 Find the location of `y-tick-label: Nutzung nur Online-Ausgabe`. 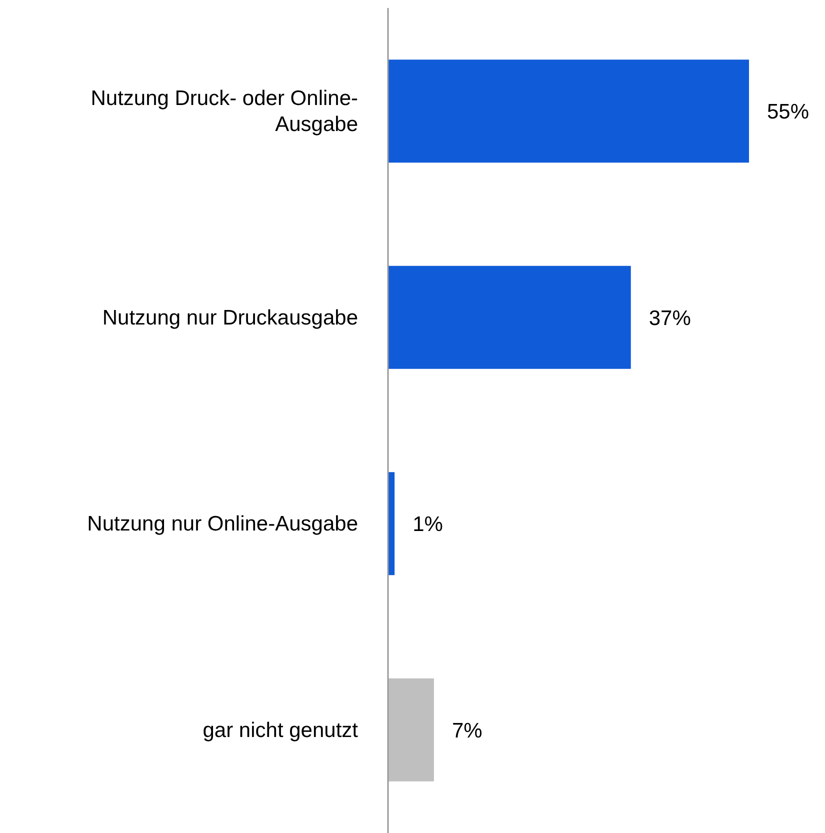

y-tick-label: Nutzung nur Online-Ausgabe is located at coordinates (222, 524).